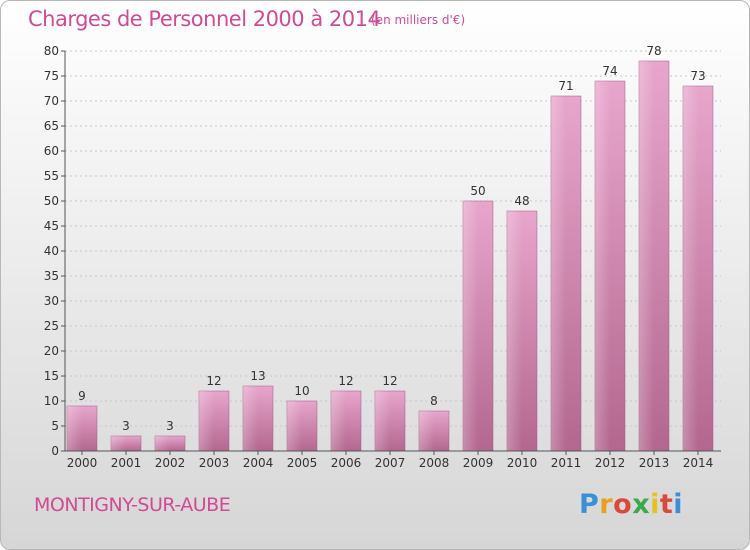 The height and width of the screenshot is (550, 750). What do you see at coordinates (589, 504) in the screenshot?
I see `logo-letter: P` at bounding box center [589, 504].